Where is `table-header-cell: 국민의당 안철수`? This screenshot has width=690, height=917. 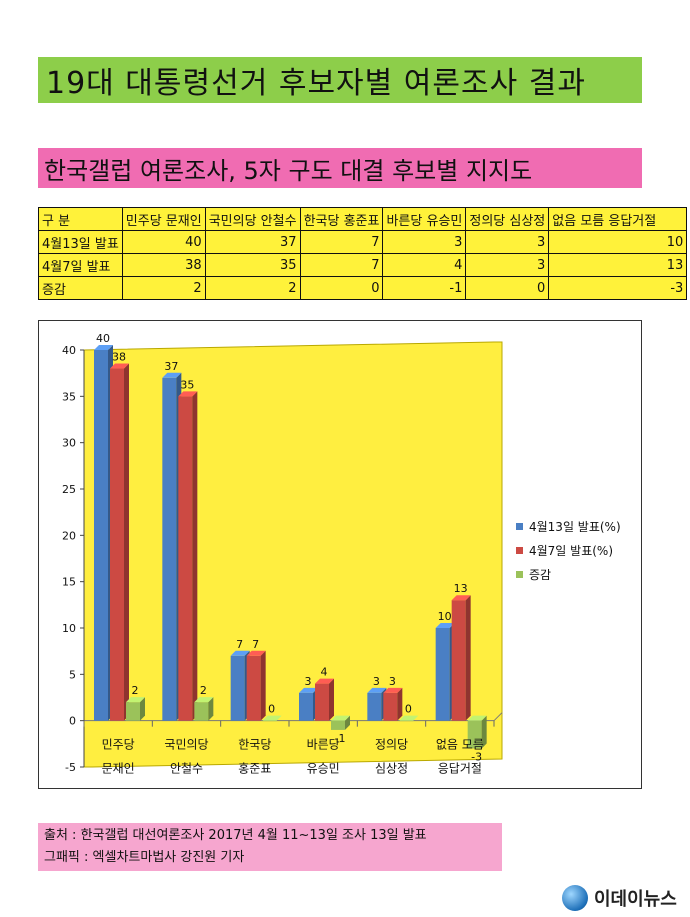
table-header-cell: 국민의당 안철수 is located at coordinates (252, 219).